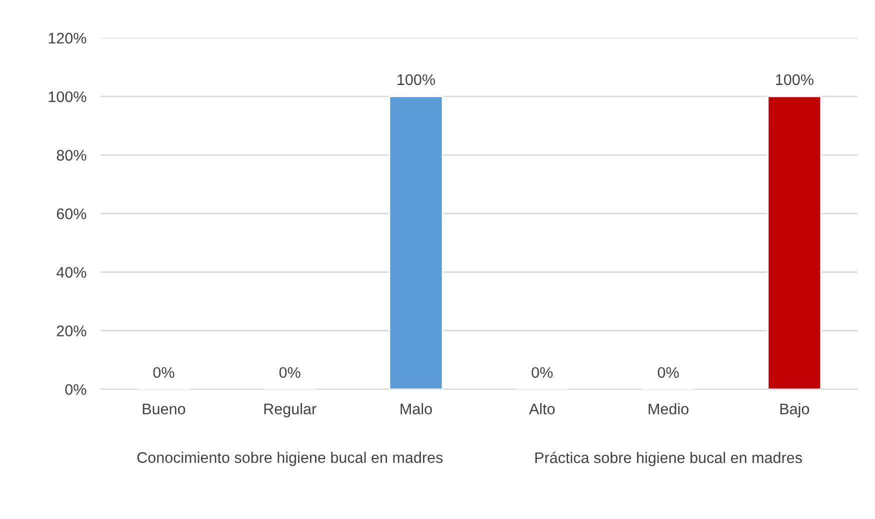  Describe the element at coordinates (71, 155) in the screenshot. I see `y-tick-label: 80%` at that location.